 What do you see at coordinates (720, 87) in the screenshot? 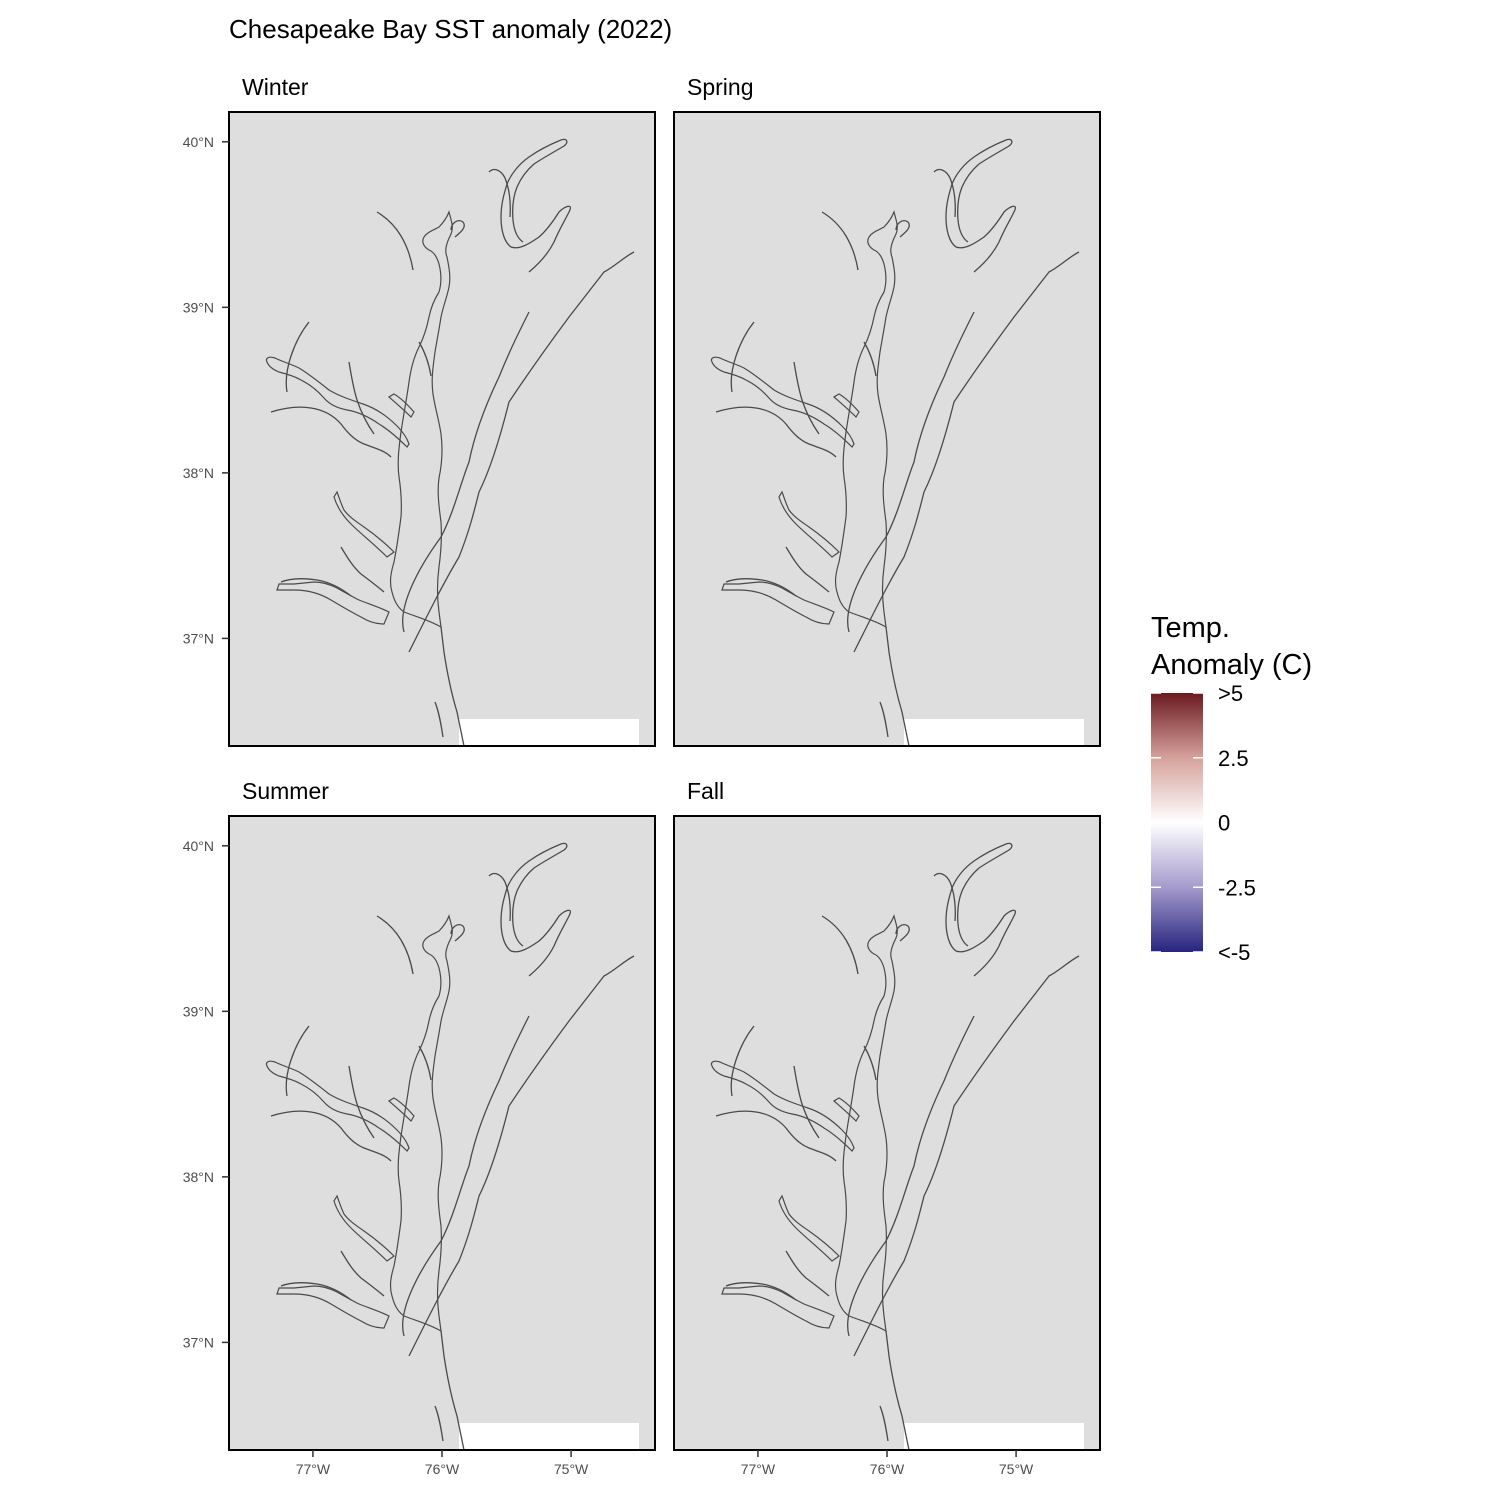
I see `panel-label-spring: Spring` at bounding box center [720, 87].